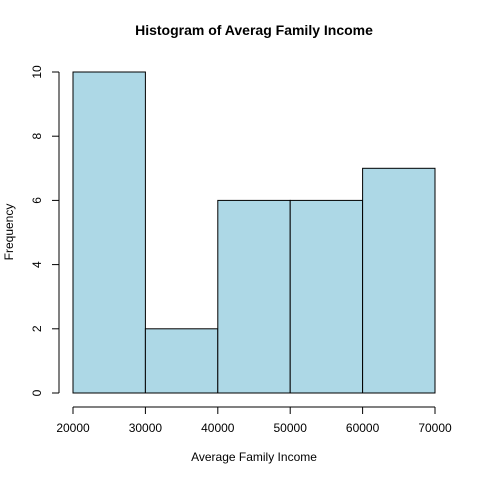  Describe the element at coordinates (45, 230) in the screenshot. I see `y-axis: 0 2 4 6 8 10` at that location.